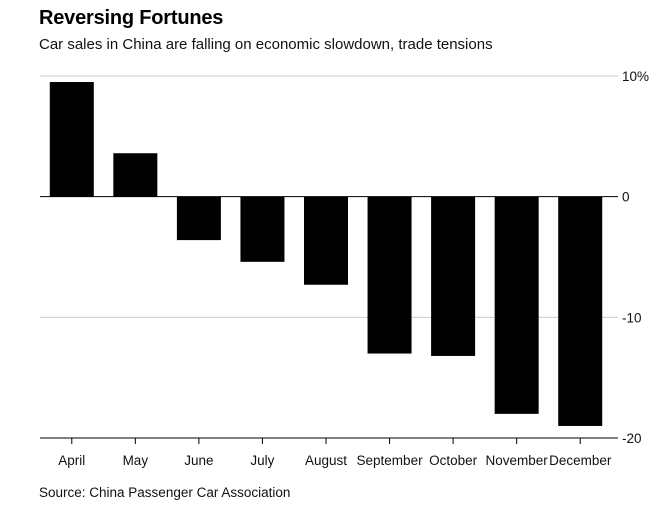 Image resolution: width=663 pixels, height=505 pixels. I want to click on y-tick-label: -10, so click(632, 317).